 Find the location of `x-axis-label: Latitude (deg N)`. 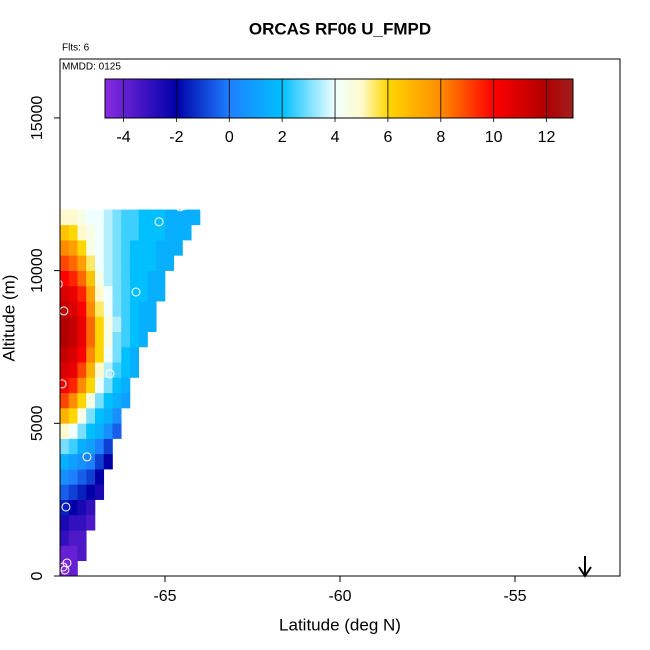

x-axis-label: Latitude (deg N) is located at coordinates (340, 624).